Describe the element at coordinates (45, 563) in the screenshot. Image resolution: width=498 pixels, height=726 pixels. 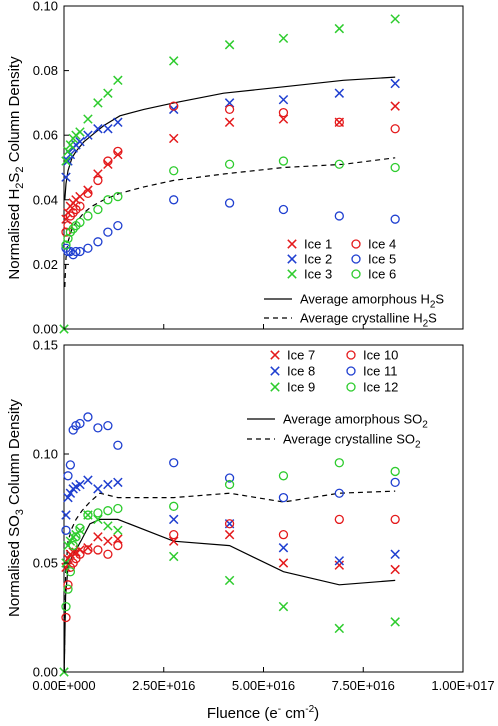
I see `bottom-y-tick-label: 0.05` at that location.